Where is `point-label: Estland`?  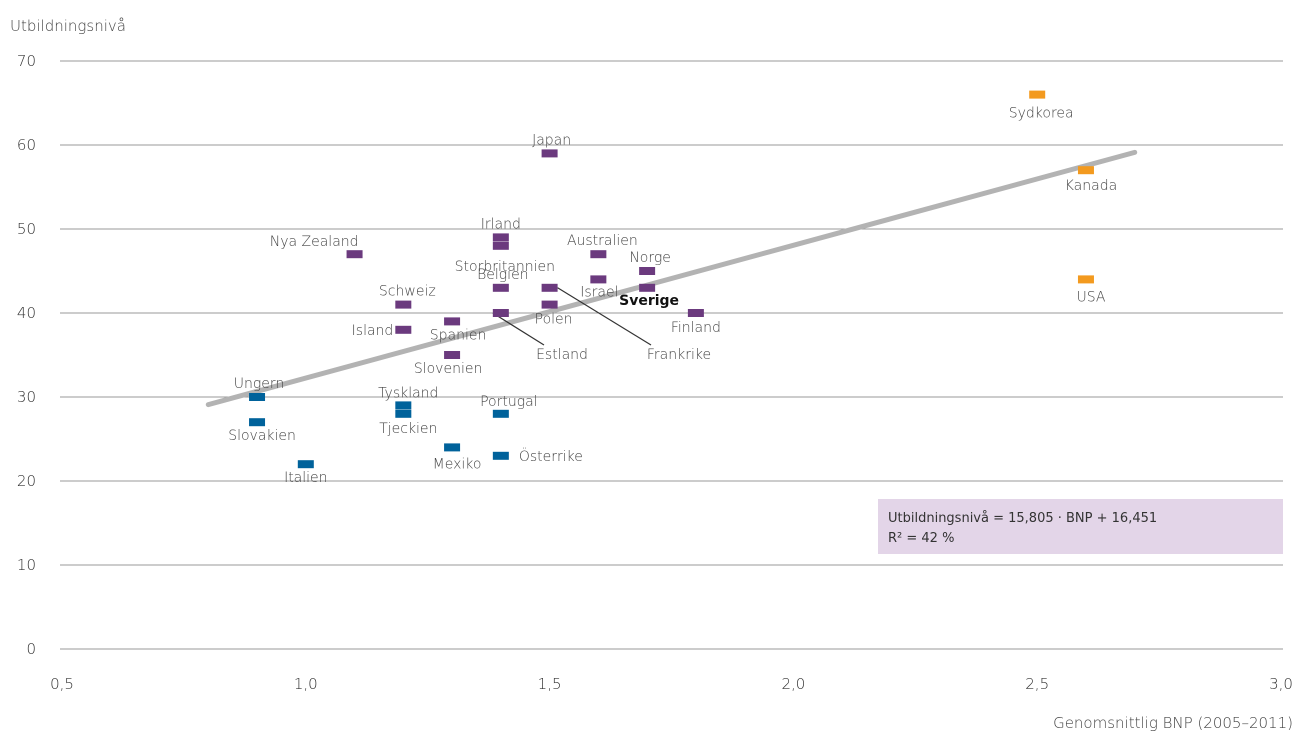
point-label: Estland is located at coordinates (562, 355).